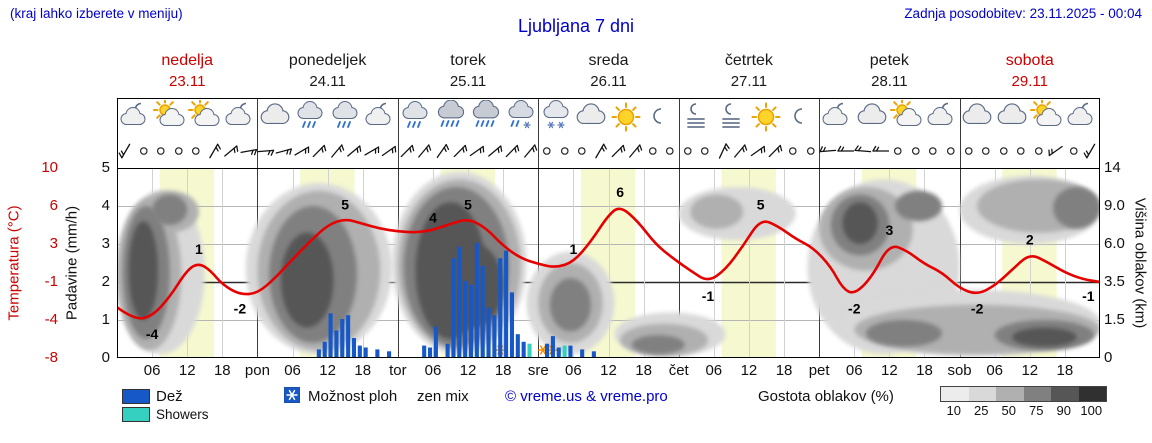  Describe the element at coordinates (274, 118) in the screenshot. I see `weather-icon-cloud` at that location.